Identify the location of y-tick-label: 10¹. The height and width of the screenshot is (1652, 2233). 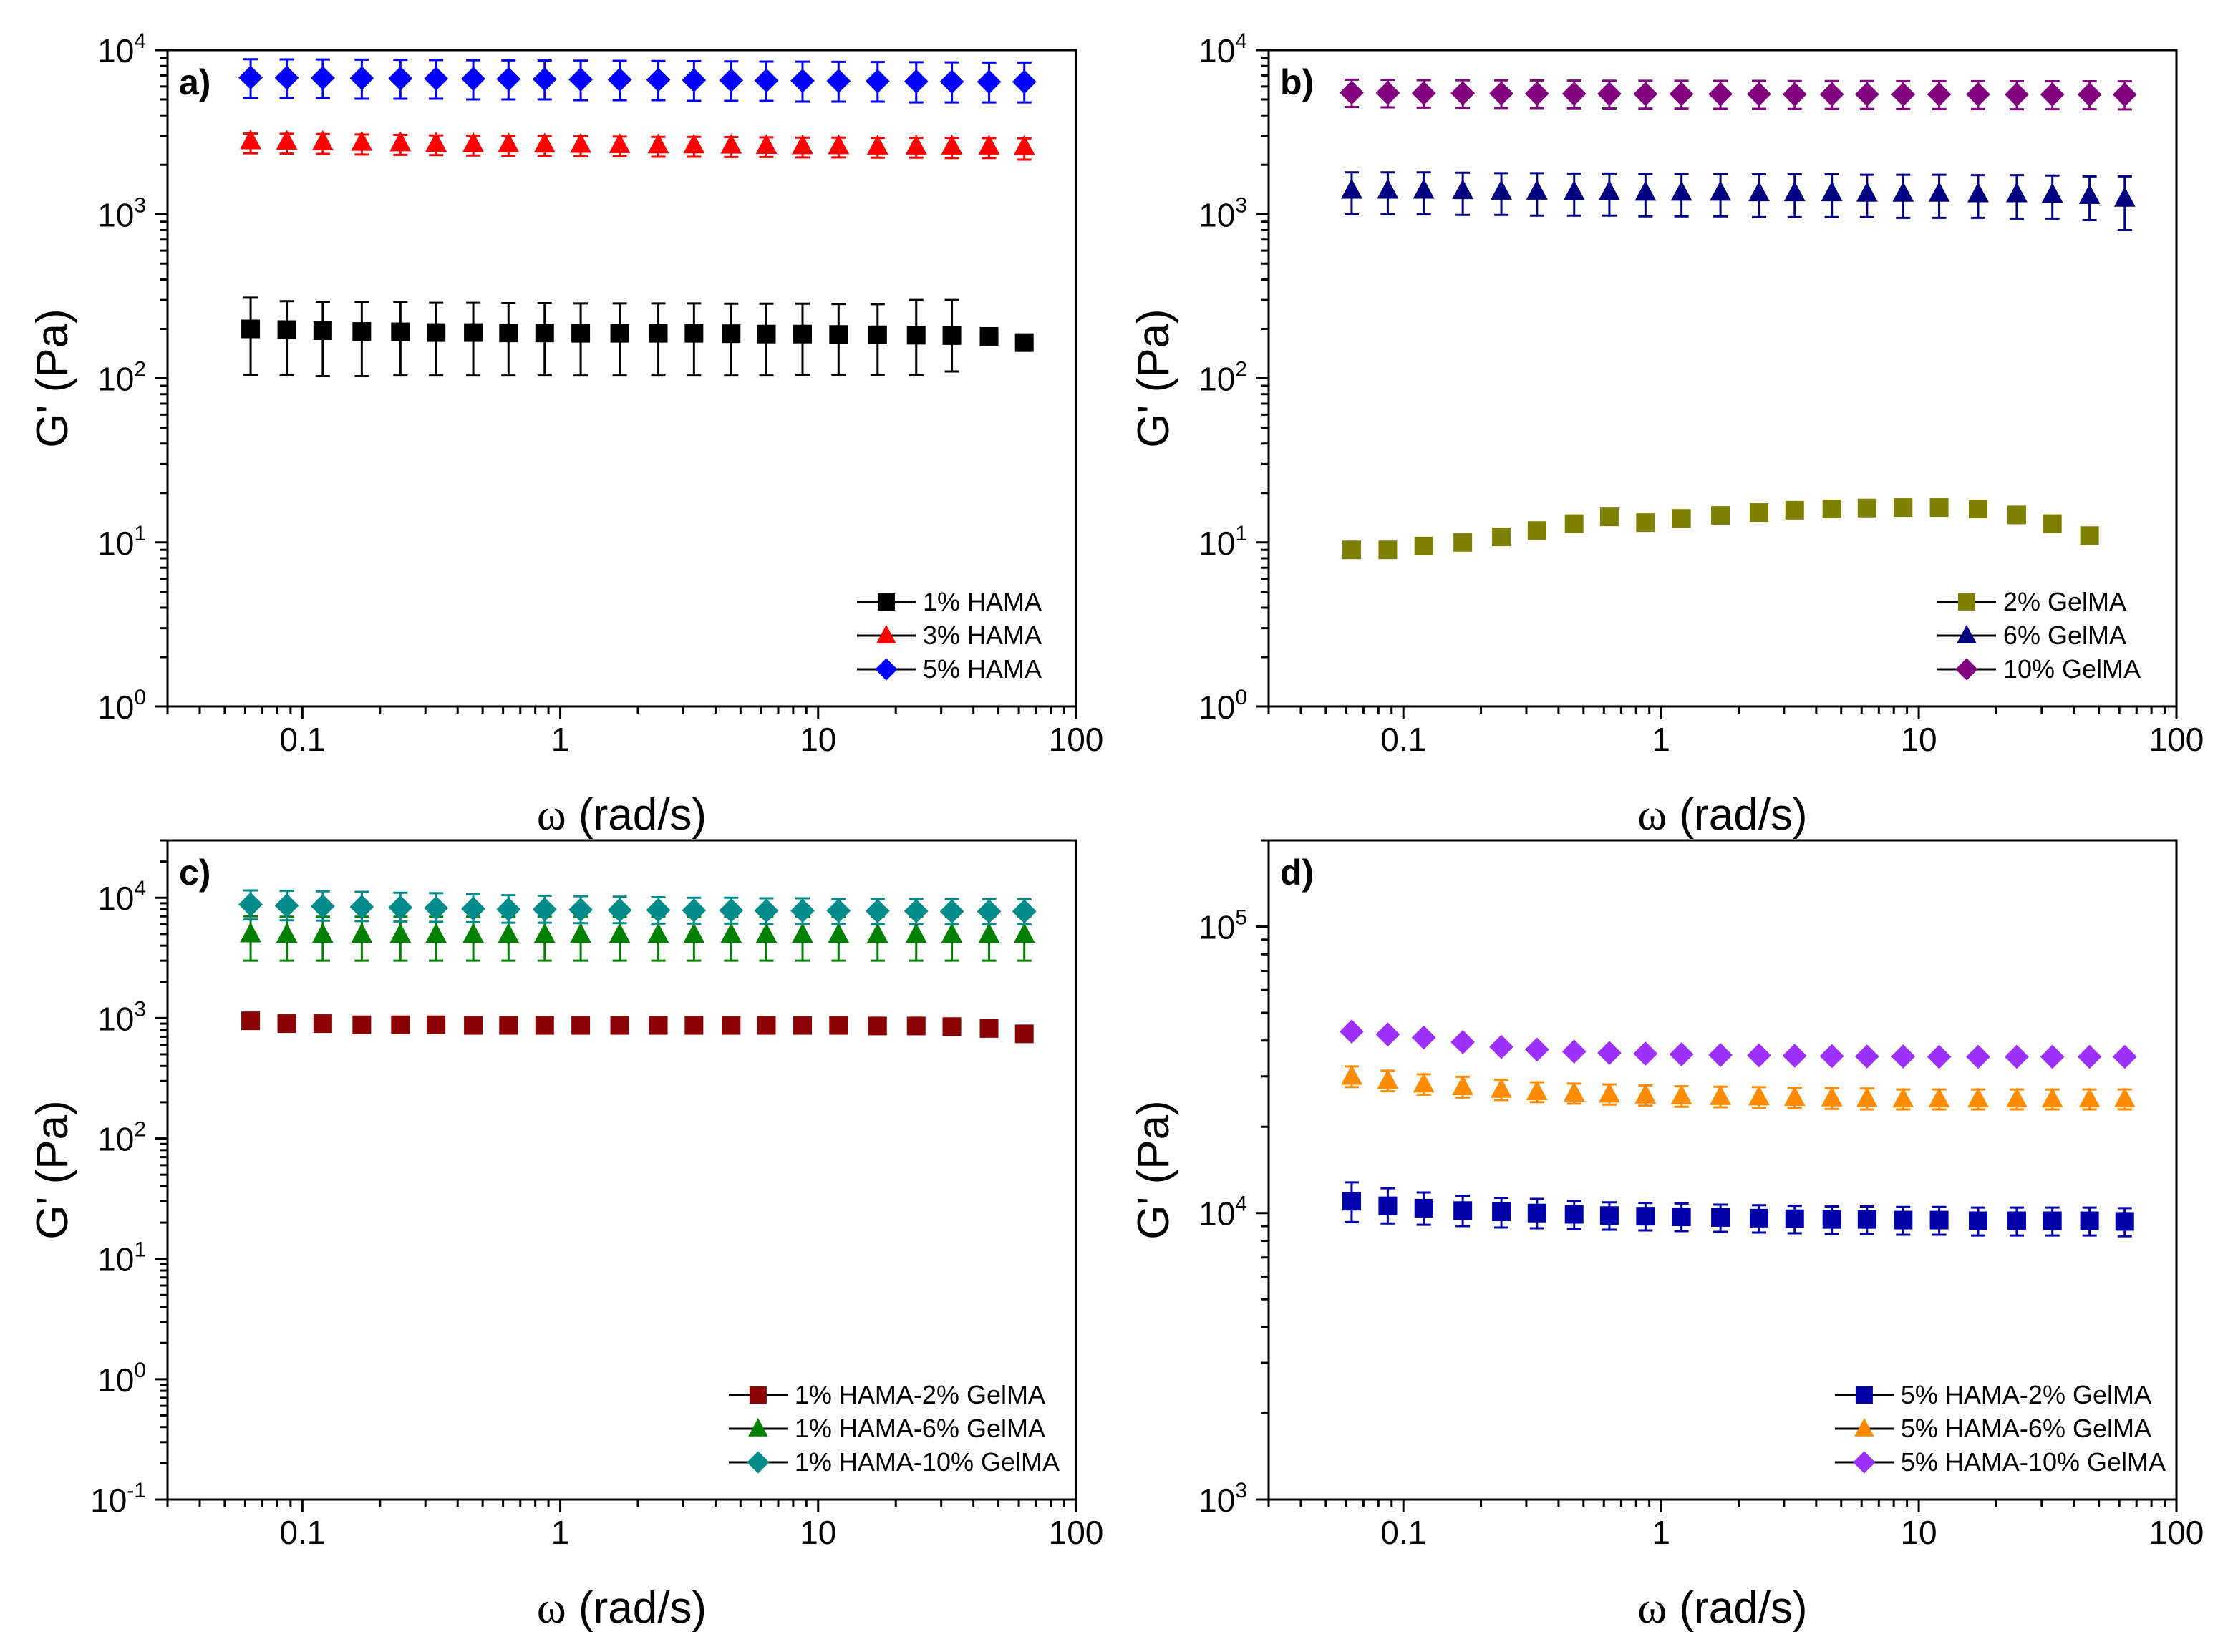
(121, 542).